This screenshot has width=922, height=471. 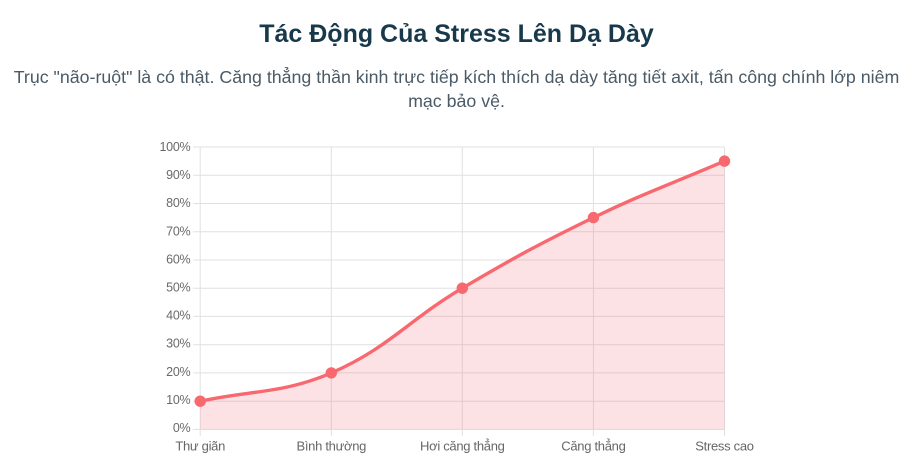 I want to click on svg-text: Hơi căng thẳng, so click(x=462, y=446).